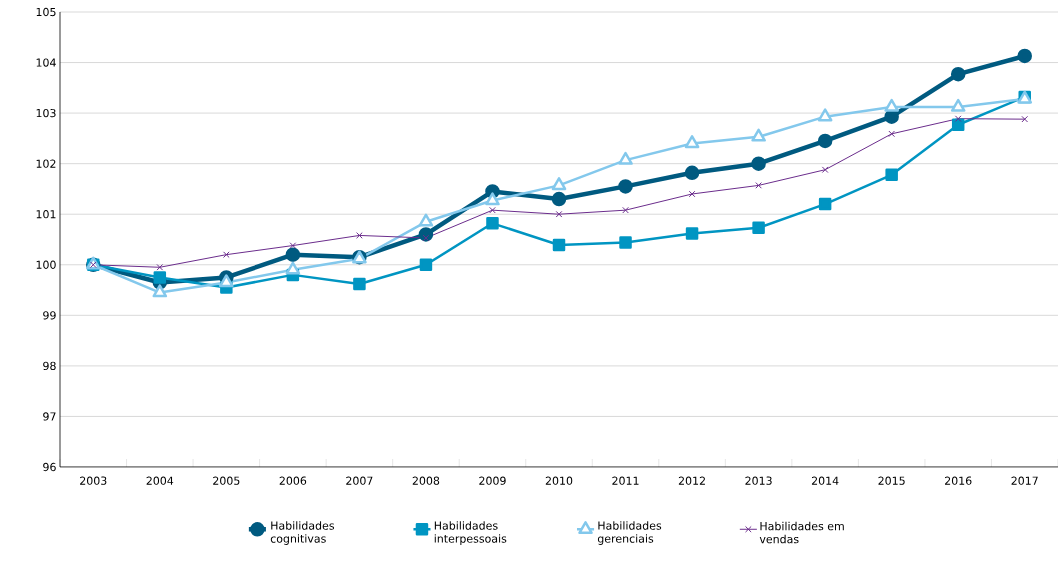 This screenshot has height=583, width=1058. I want to click on x-tick-label: 2006, so click(293, 480).